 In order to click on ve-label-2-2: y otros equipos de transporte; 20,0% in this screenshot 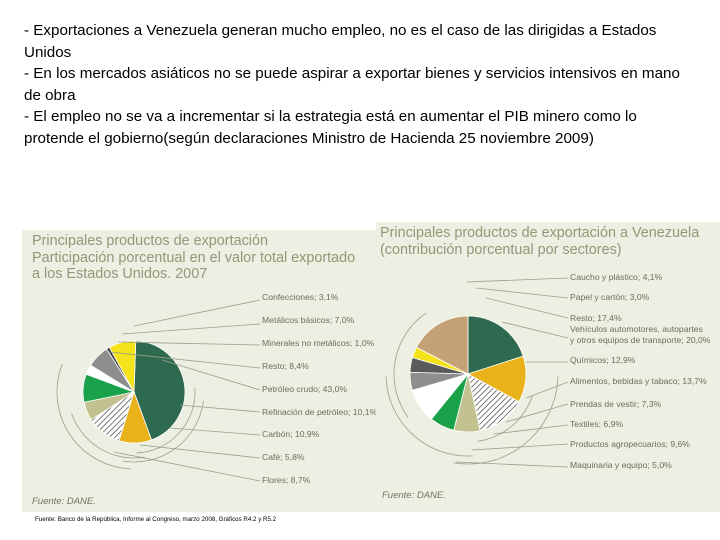, I will do `click(640, 340)`.